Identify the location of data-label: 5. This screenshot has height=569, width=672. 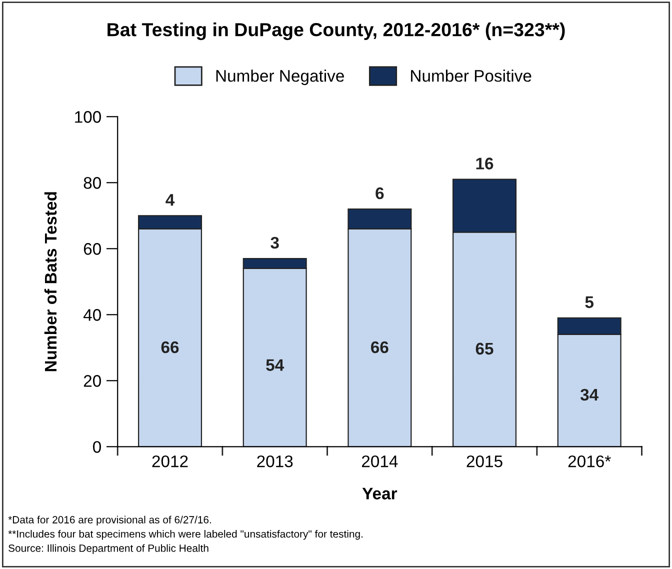
(589, 302).